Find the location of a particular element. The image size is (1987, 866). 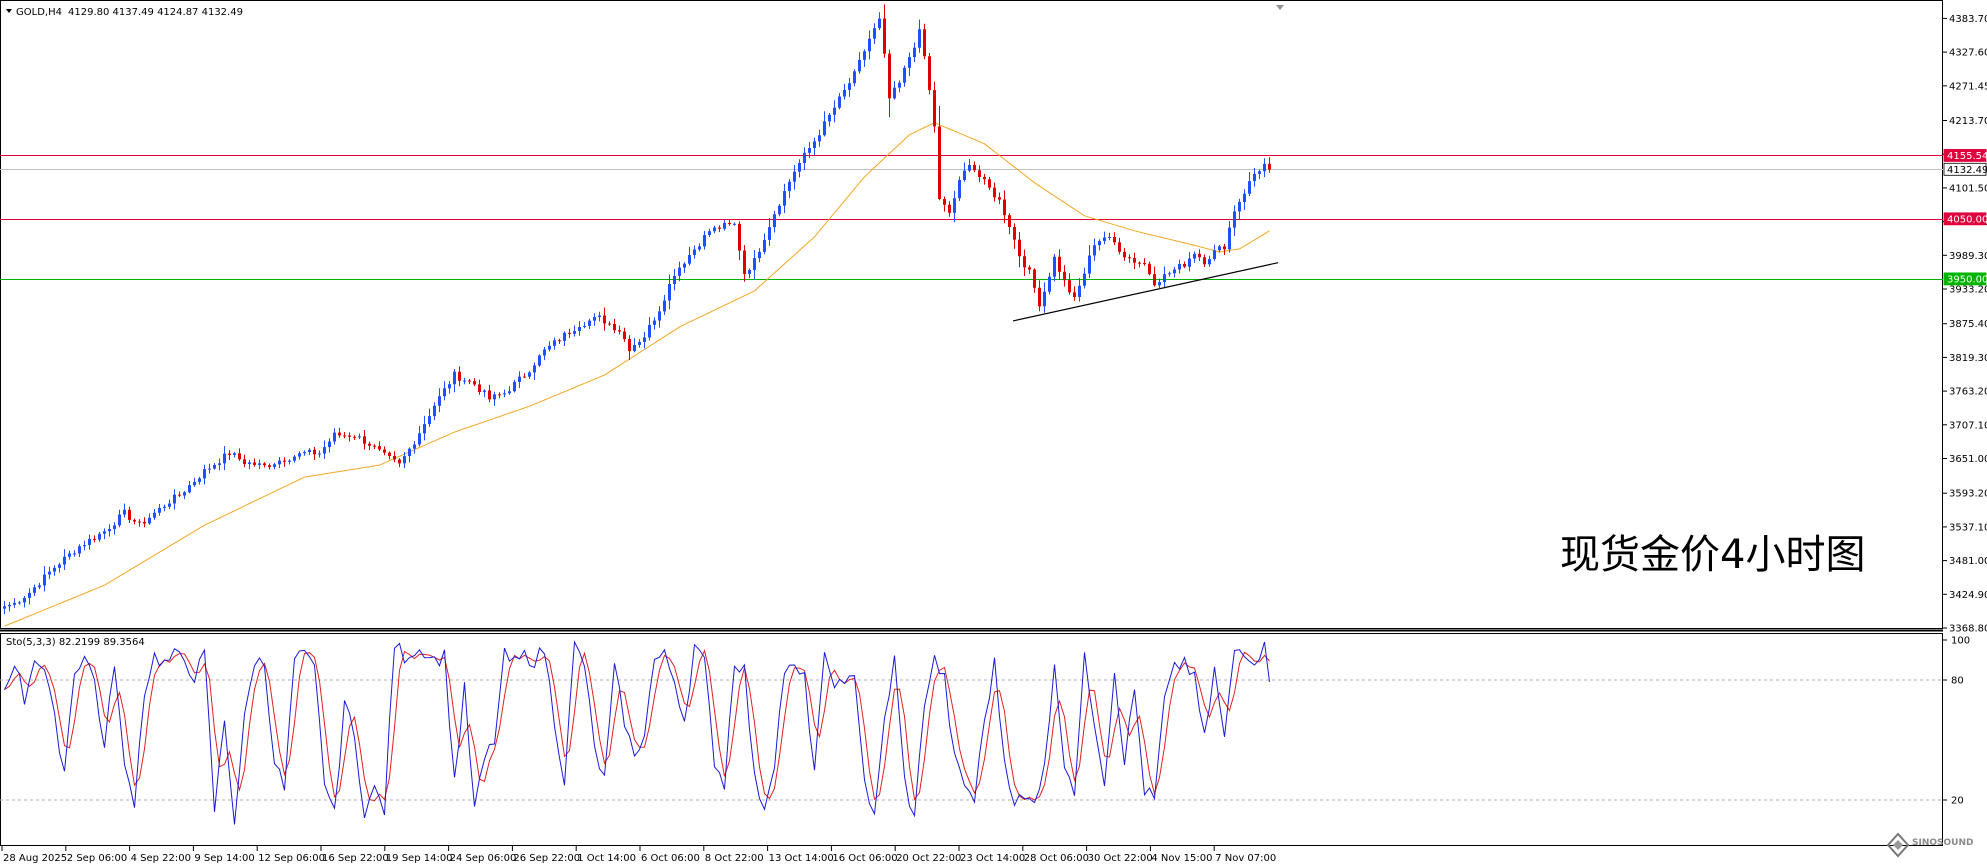

dropdown-triangle-icon is located at coordinates (9, 11).